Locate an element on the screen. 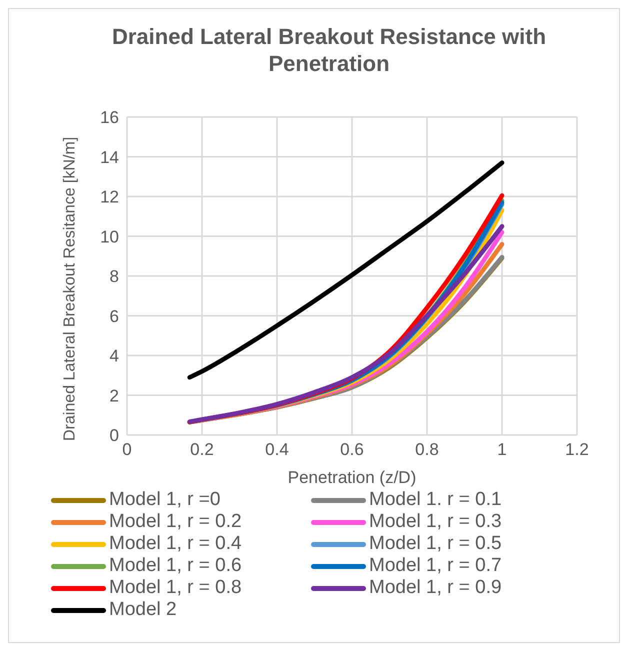 This screenshot has height=653, width=630. y-tick-label: 4 is located at coordinates (114, 356).